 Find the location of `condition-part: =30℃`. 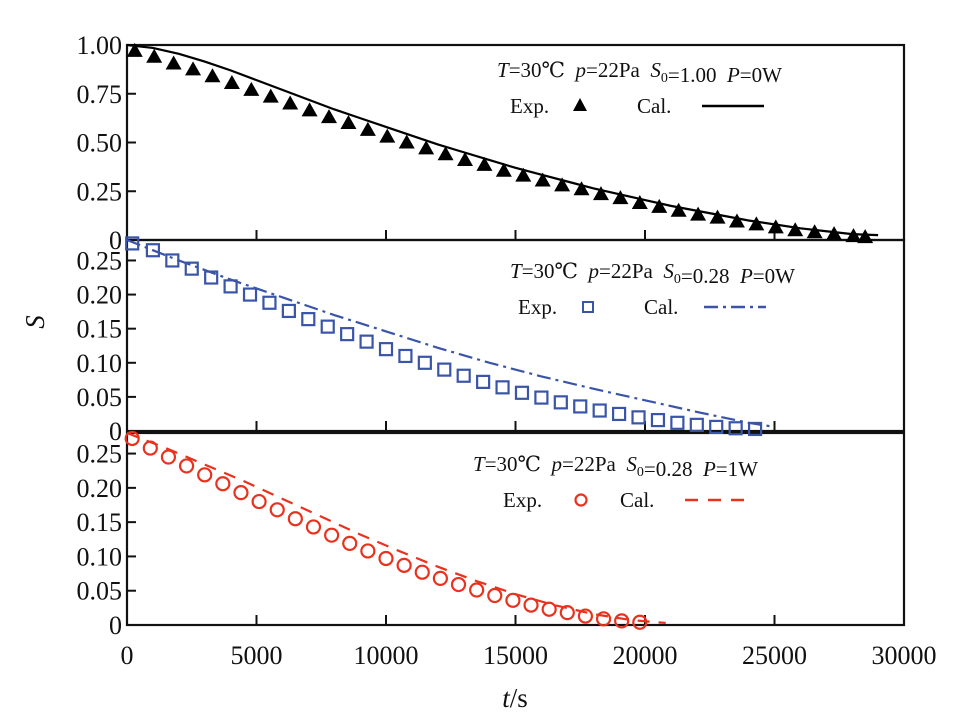

condition-part: =30℃ is located at coordinates (555, 271).